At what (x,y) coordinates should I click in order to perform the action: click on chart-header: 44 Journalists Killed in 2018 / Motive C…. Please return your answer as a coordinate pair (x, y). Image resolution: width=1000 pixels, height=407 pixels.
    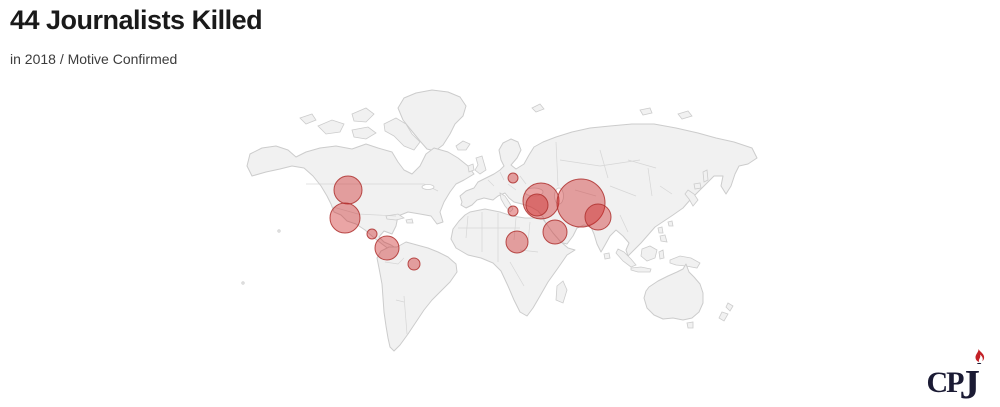
    Looking at the image, I should click on (136, 36).